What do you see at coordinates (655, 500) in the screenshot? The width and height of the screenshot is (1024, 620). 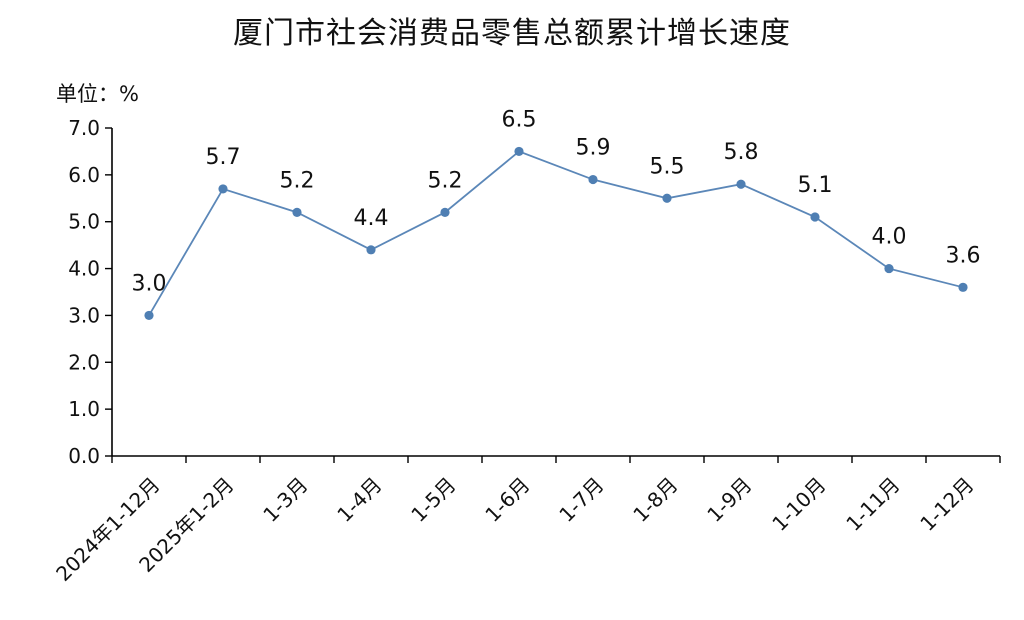 I see `x-tick-label: 1-8月` at bounding box center [655, 500].